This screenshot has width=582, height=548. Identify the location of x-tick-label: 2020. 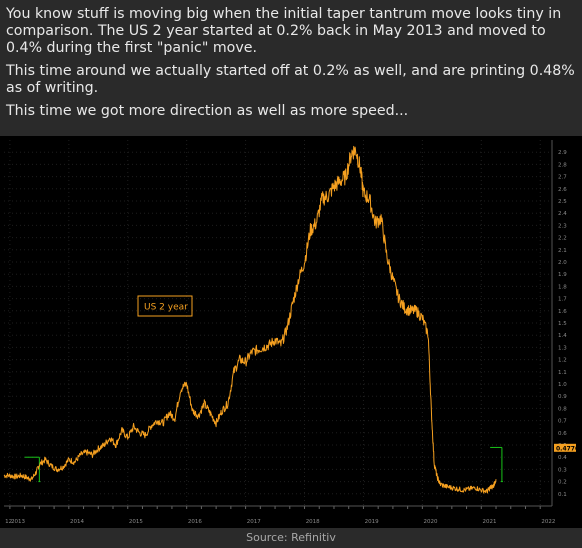
(431, 522).